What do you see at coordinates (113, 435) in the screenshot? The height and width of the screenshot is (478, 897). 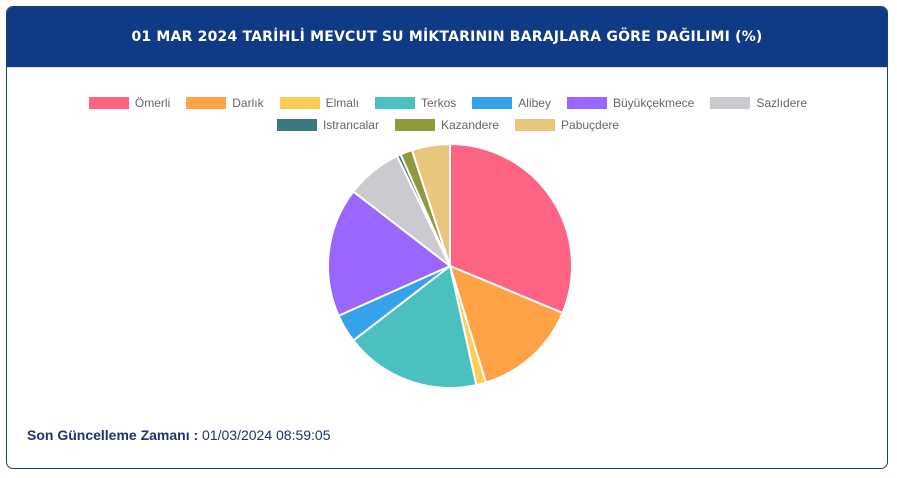 I see `last-updated-label: Son Güncelleme Zamanı :` at bounding box center [113, 435].